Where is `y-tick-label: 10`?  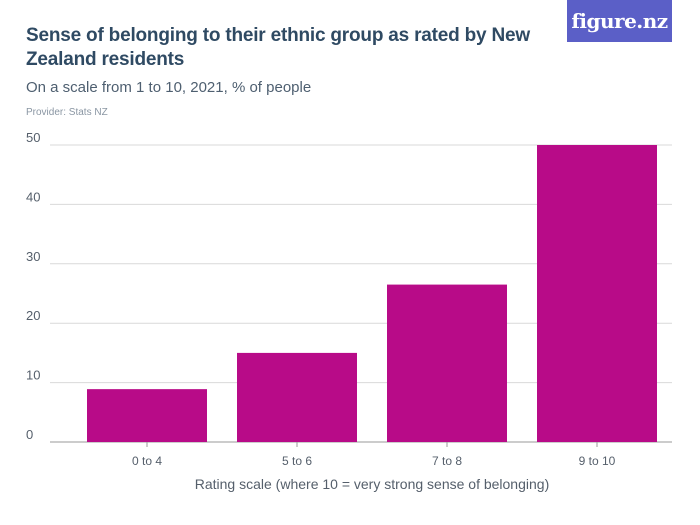
y-tick-label: 10 is located at coordinates (33, 375).